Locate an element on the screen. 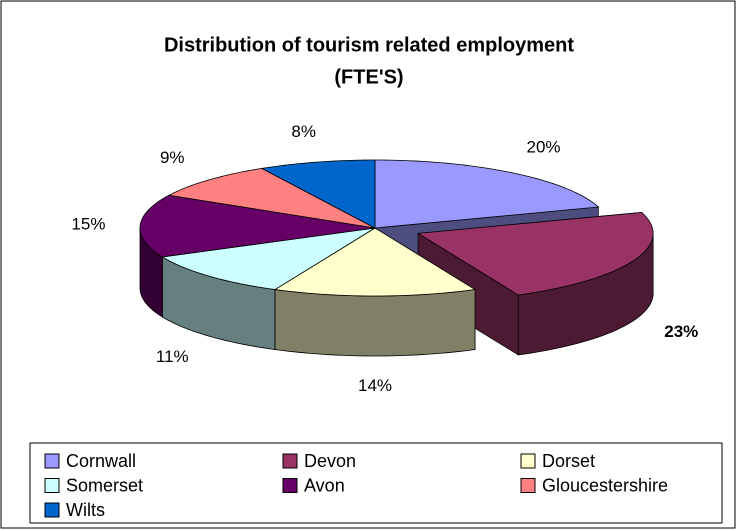 This screenshot has width=738, height=531. legend-label: Somerset is located at coordinates (104, 485).